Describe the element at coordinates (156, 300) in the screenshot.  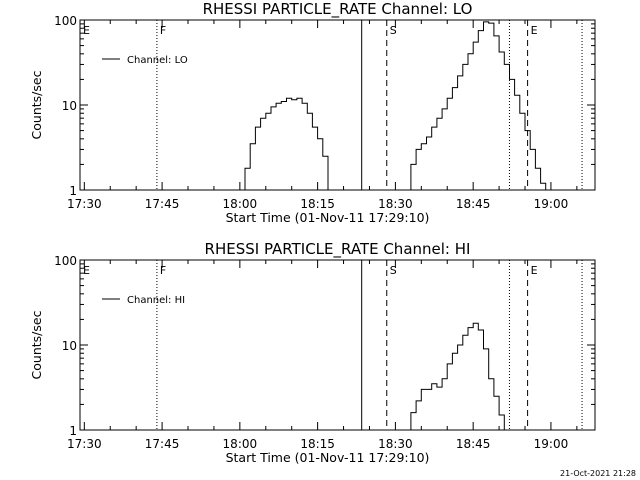
I see `legend-label: Channel: HI` at that location.